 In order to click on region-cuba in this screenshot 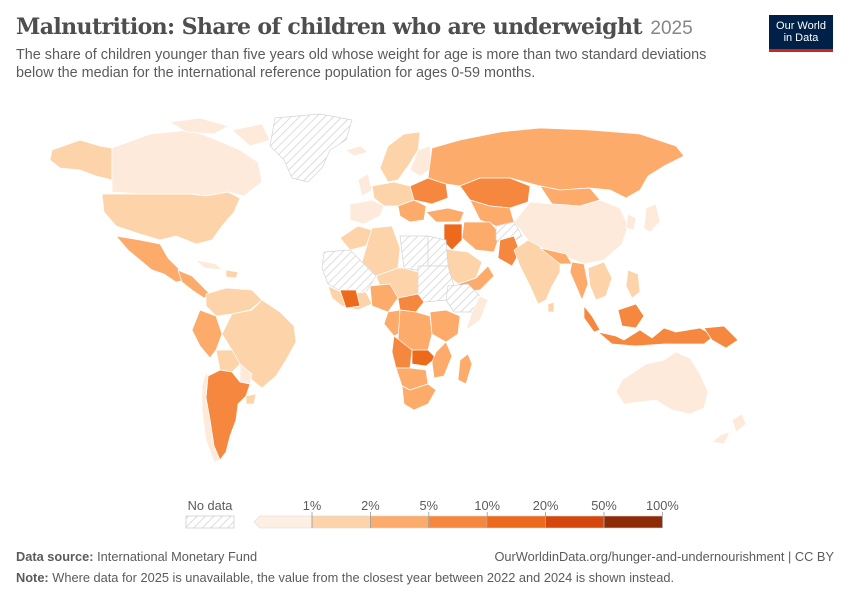, I will do `click(209, 265)`.